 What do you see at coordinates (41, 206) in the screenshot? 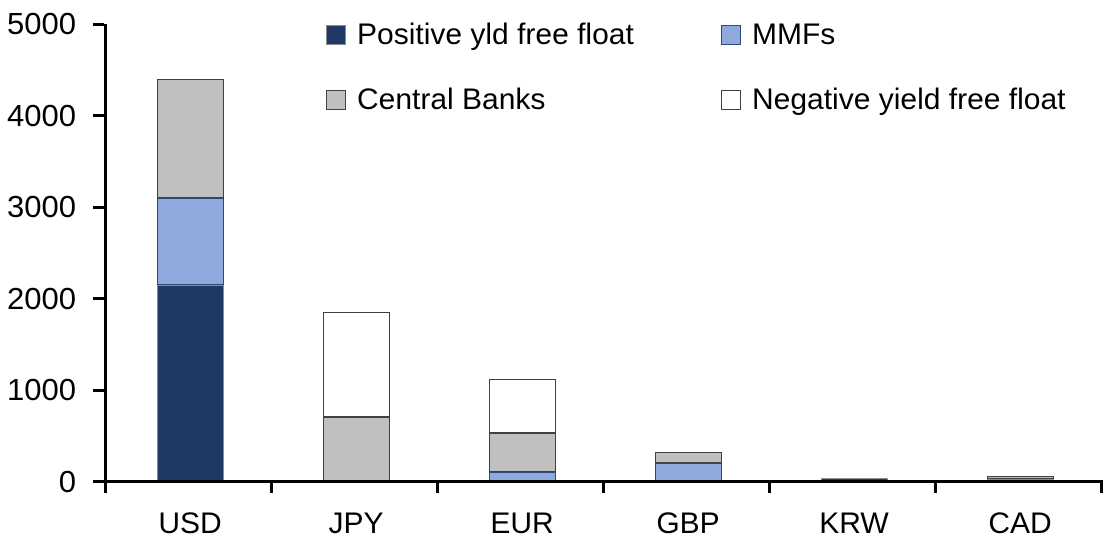
I see `y-tick-label: 3000` at bounding box center [41, 206].